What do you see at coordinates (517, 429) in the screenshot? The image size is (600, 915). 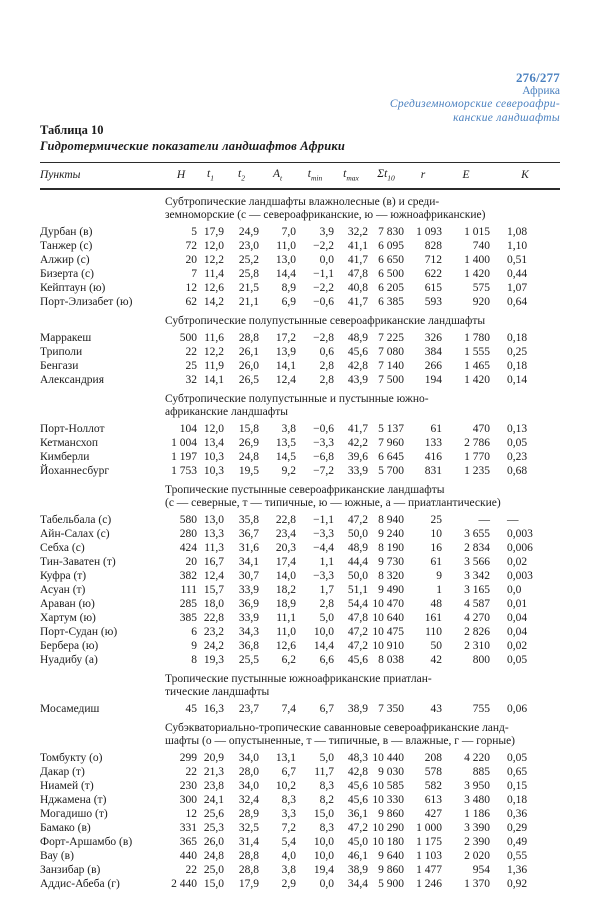 I see `cell-K: 0,13` at bounding box center [517, 429].